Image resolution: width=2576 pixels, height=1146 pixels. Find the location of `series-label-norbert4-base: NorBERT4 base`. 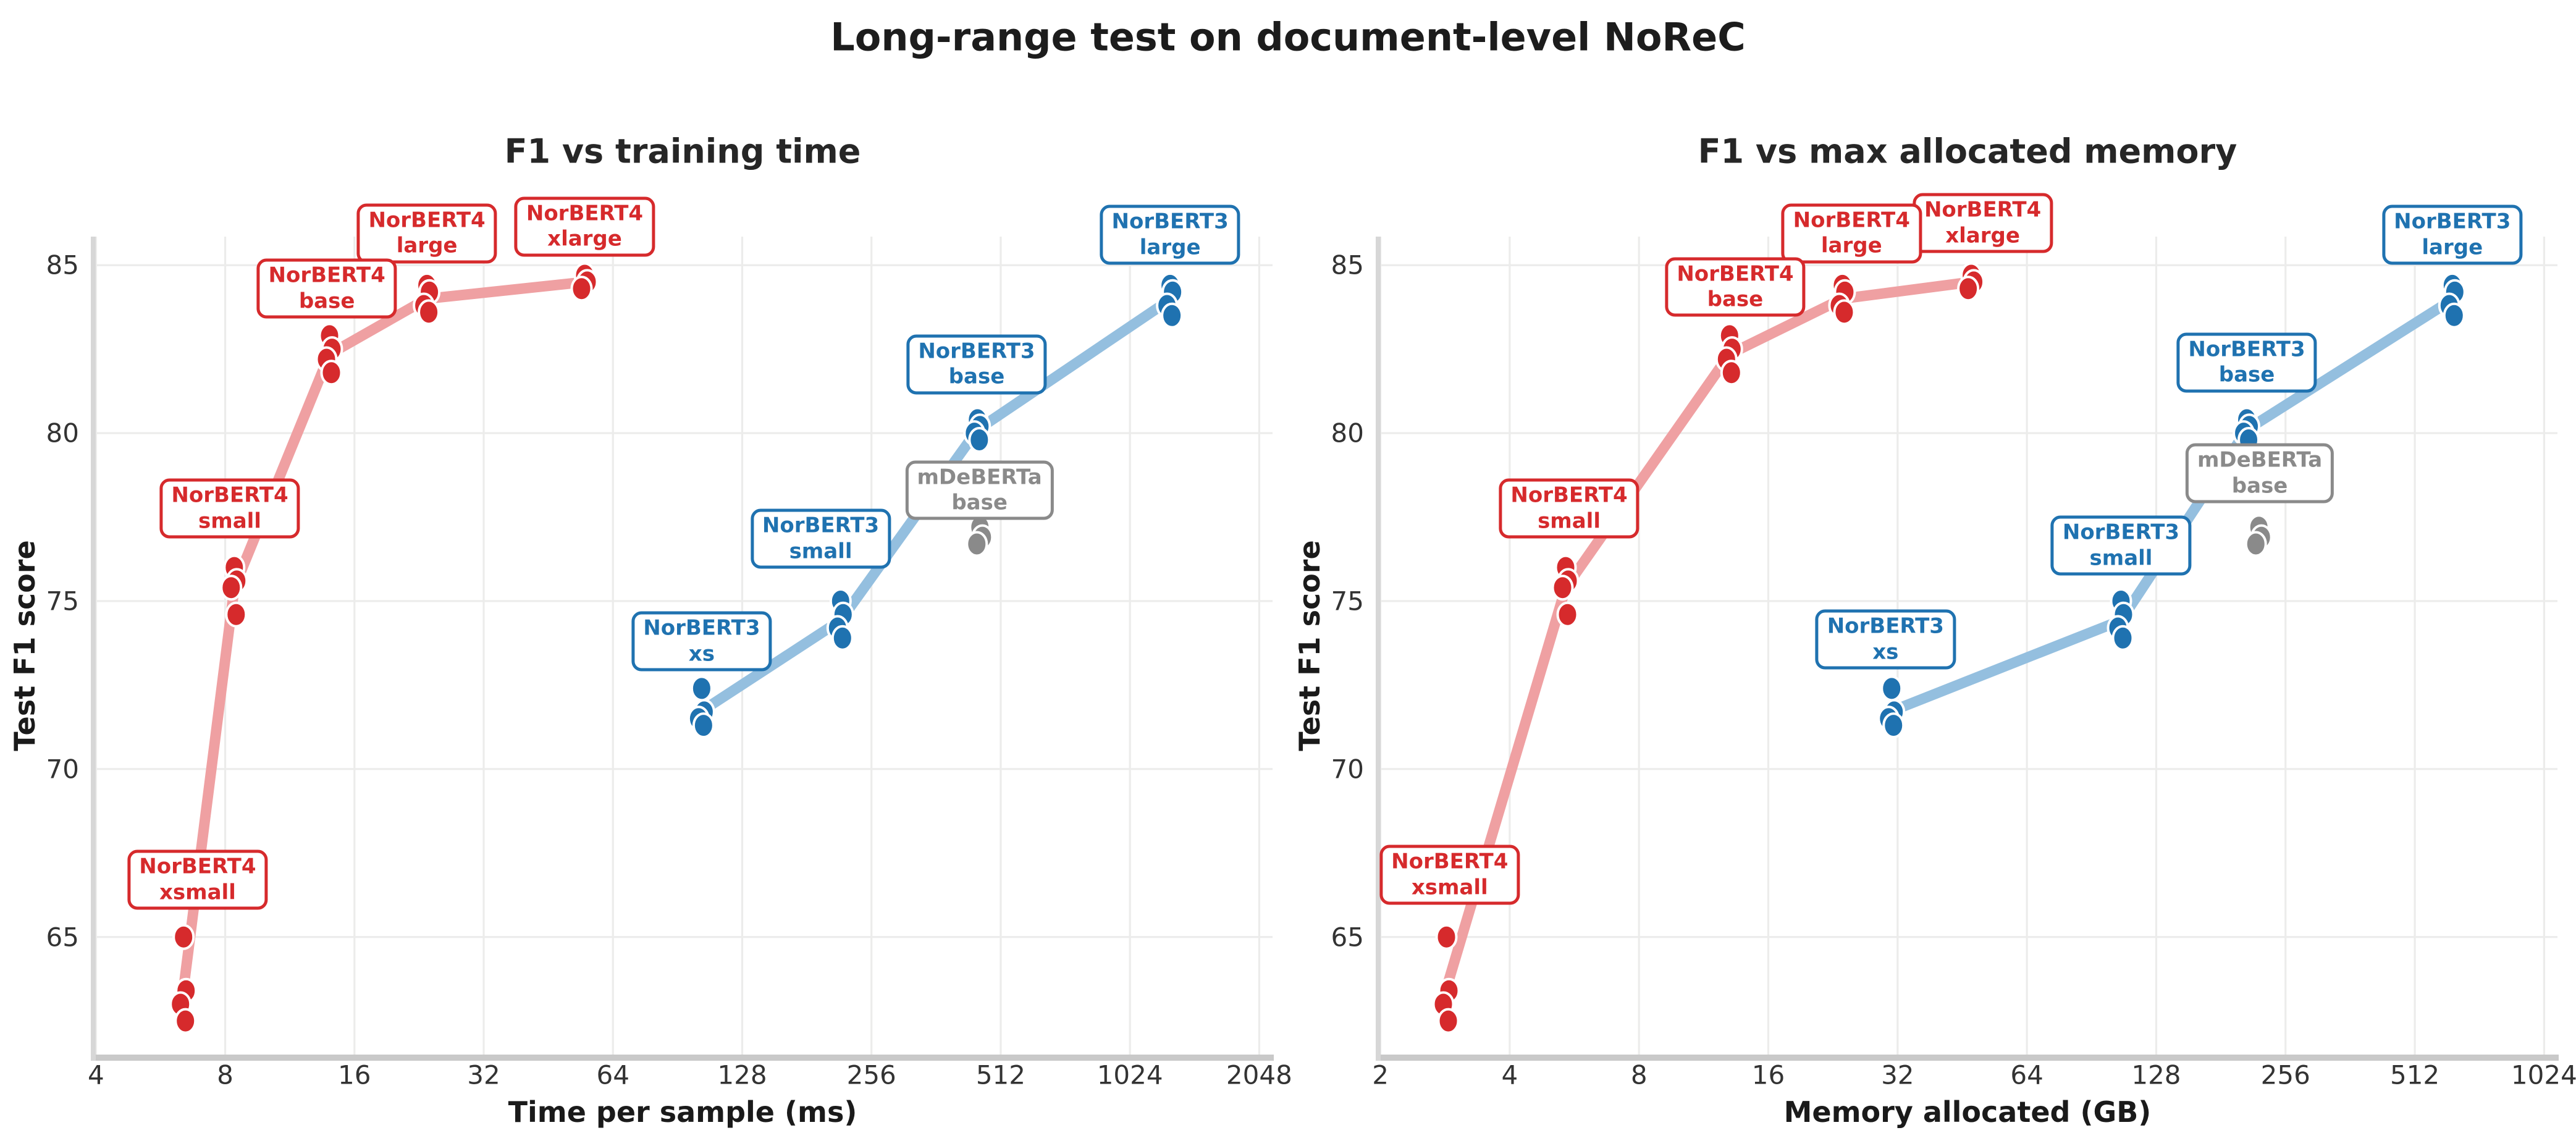

series-label-norbert4-base: NorBERT4 base is located at coordinates (1735, 287).